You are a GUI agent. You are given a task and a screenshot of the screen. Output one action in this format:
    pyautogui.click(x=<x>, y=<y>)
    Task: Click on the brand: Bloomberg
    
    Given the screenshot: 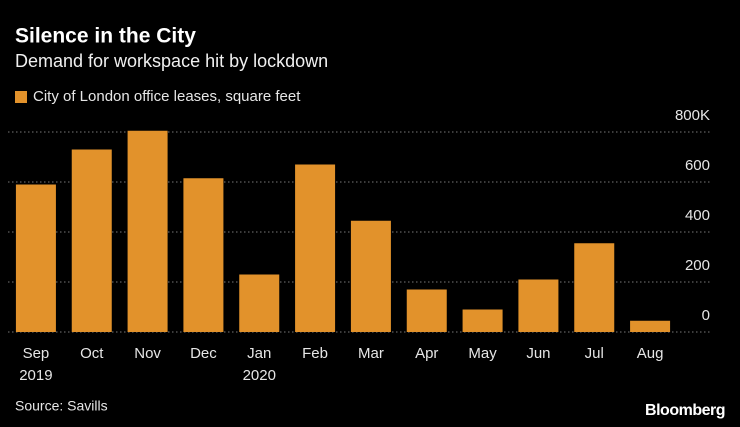 What is the action you would take?
    pyautogui.click(x=685, y=410)
    